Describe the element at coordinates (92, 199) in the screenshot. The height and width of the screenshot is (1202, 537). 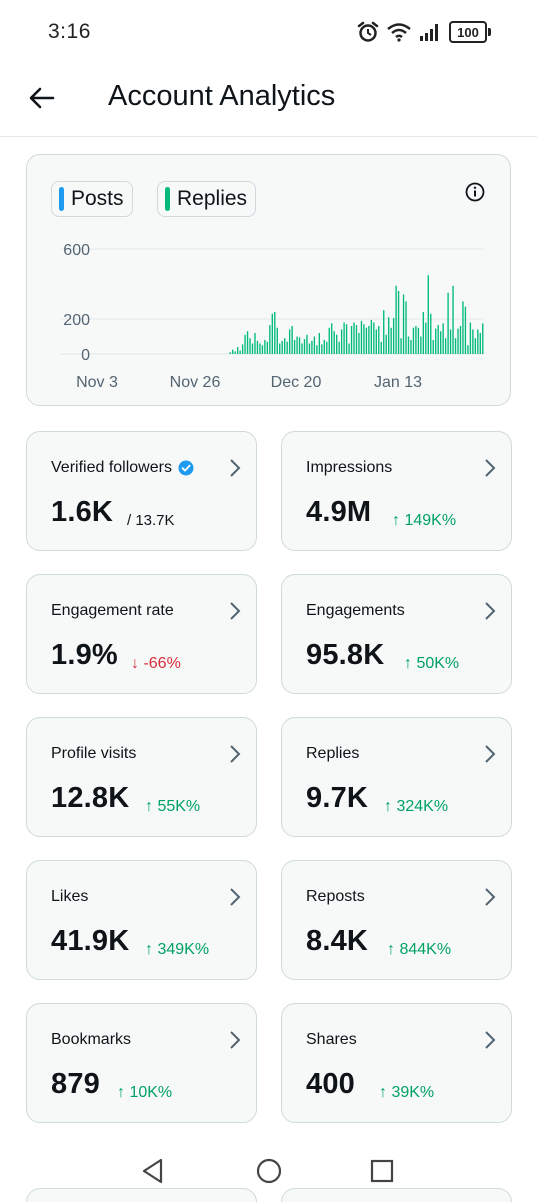
I see `chip-posts: Posts` at that location.